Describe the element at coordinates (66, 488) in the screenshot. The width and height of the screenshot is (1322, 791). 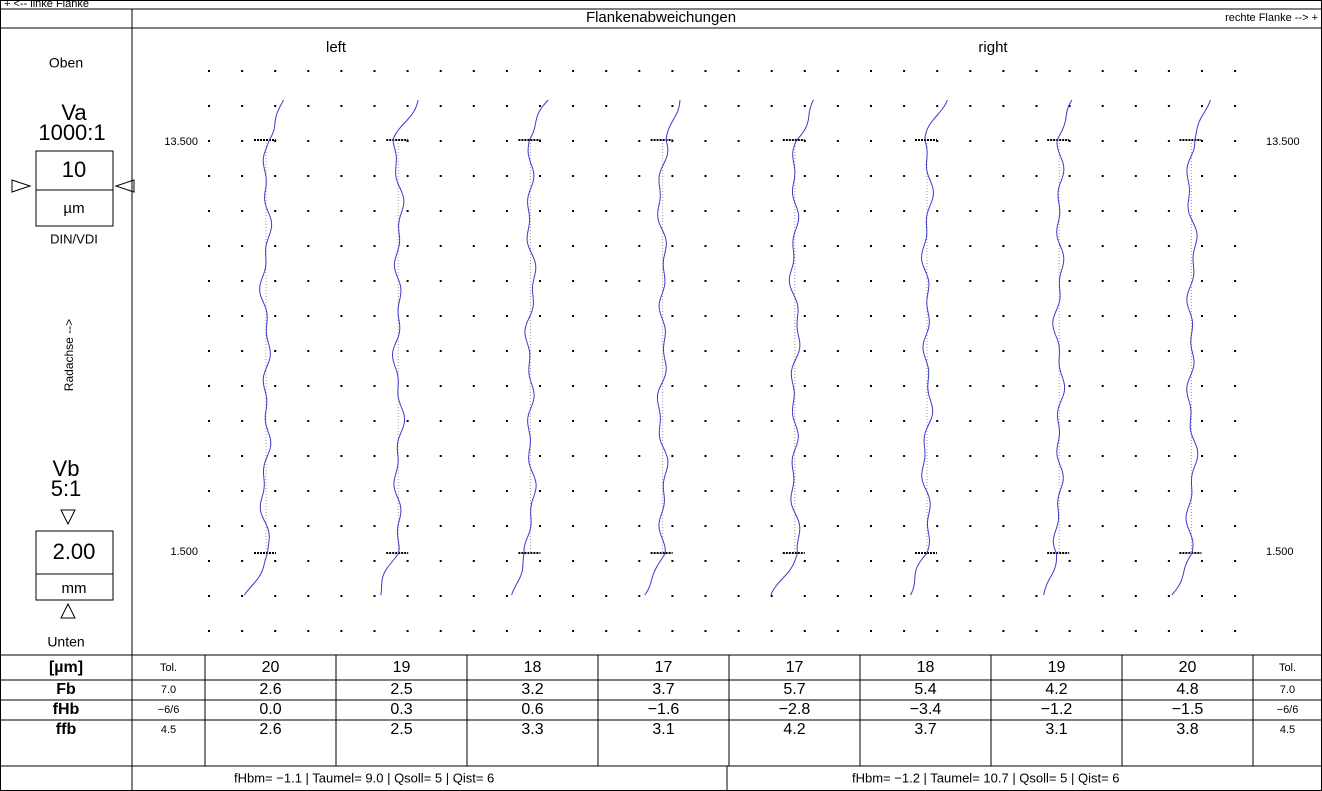
I see `vb-ratio: 5:1` at that location.